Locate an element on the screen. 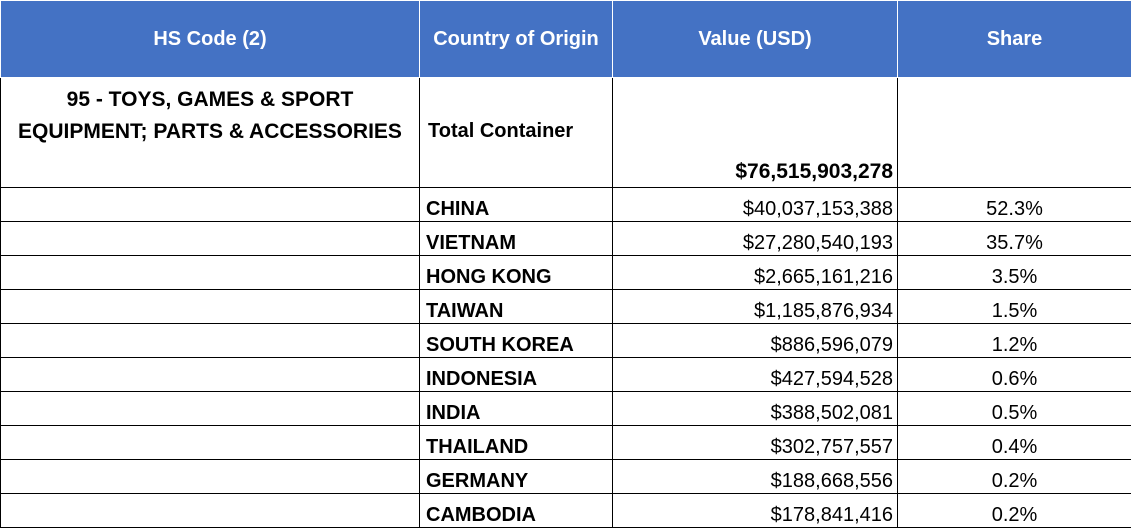  table-row: INDONESIA $427,594,528 0.6% is located at coordinates (565, 374).